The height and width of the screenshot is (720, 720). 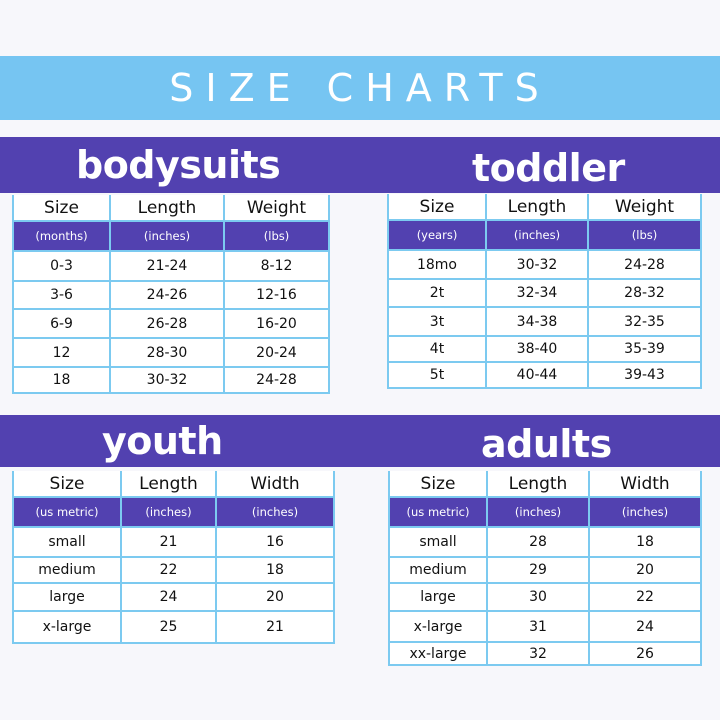 What do you see at coordinates (546, 444) in the screenshot?
I see `adults-heading: adults` at bounding box center [546, 444].